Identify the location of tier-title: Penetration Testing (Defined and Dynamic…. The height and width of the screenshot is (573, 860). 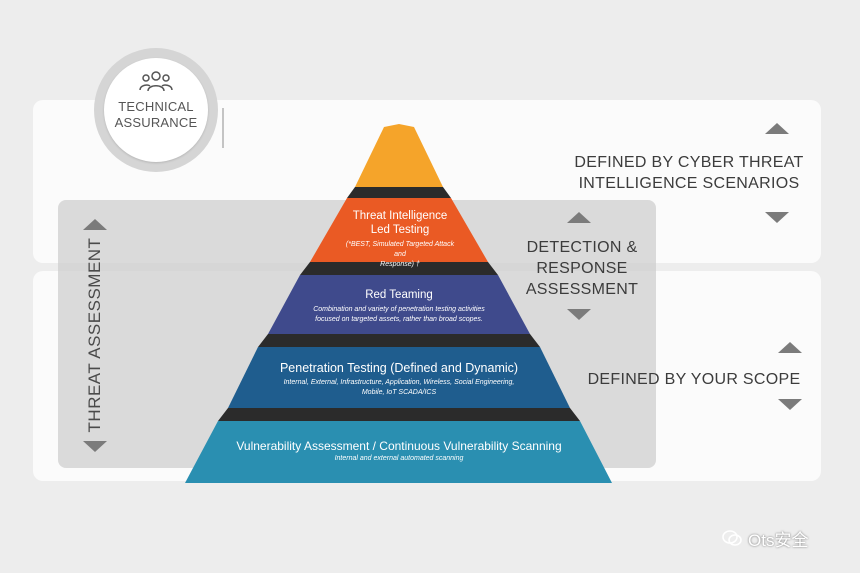
(399, 368).